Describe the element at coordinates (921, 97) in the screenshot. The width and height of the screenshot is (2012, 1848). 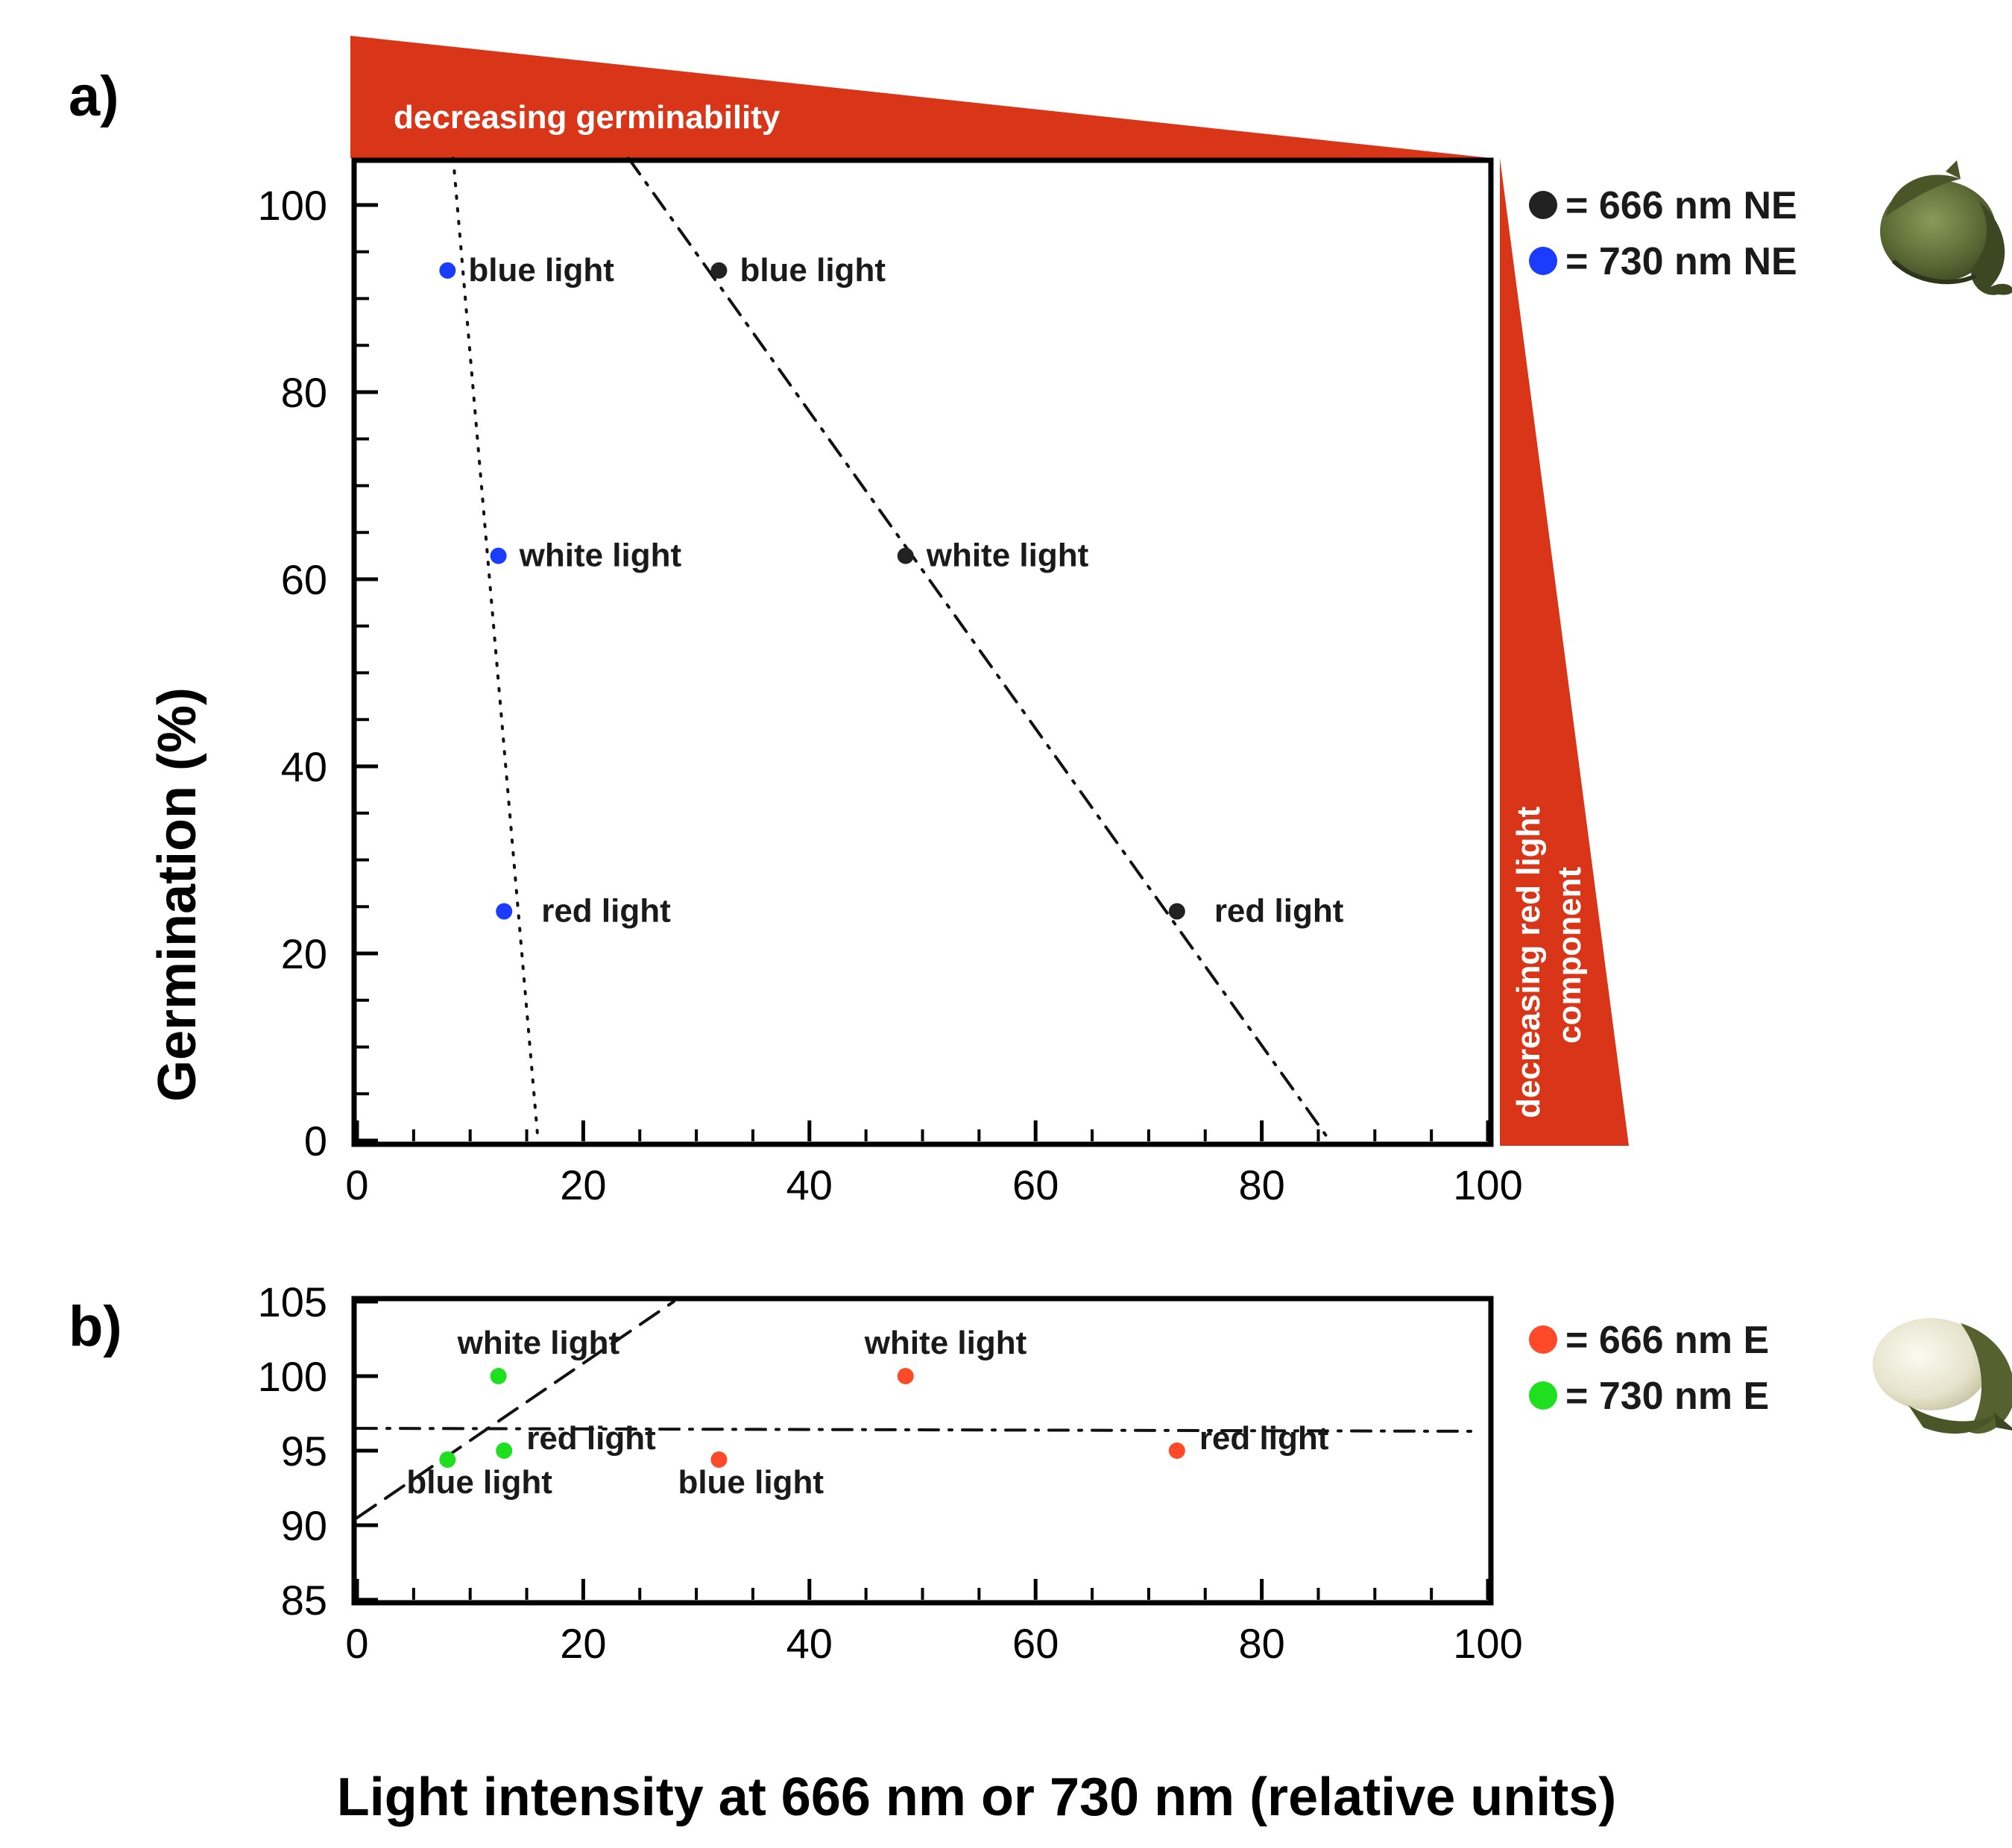
I see `germinability-banner` at that location.